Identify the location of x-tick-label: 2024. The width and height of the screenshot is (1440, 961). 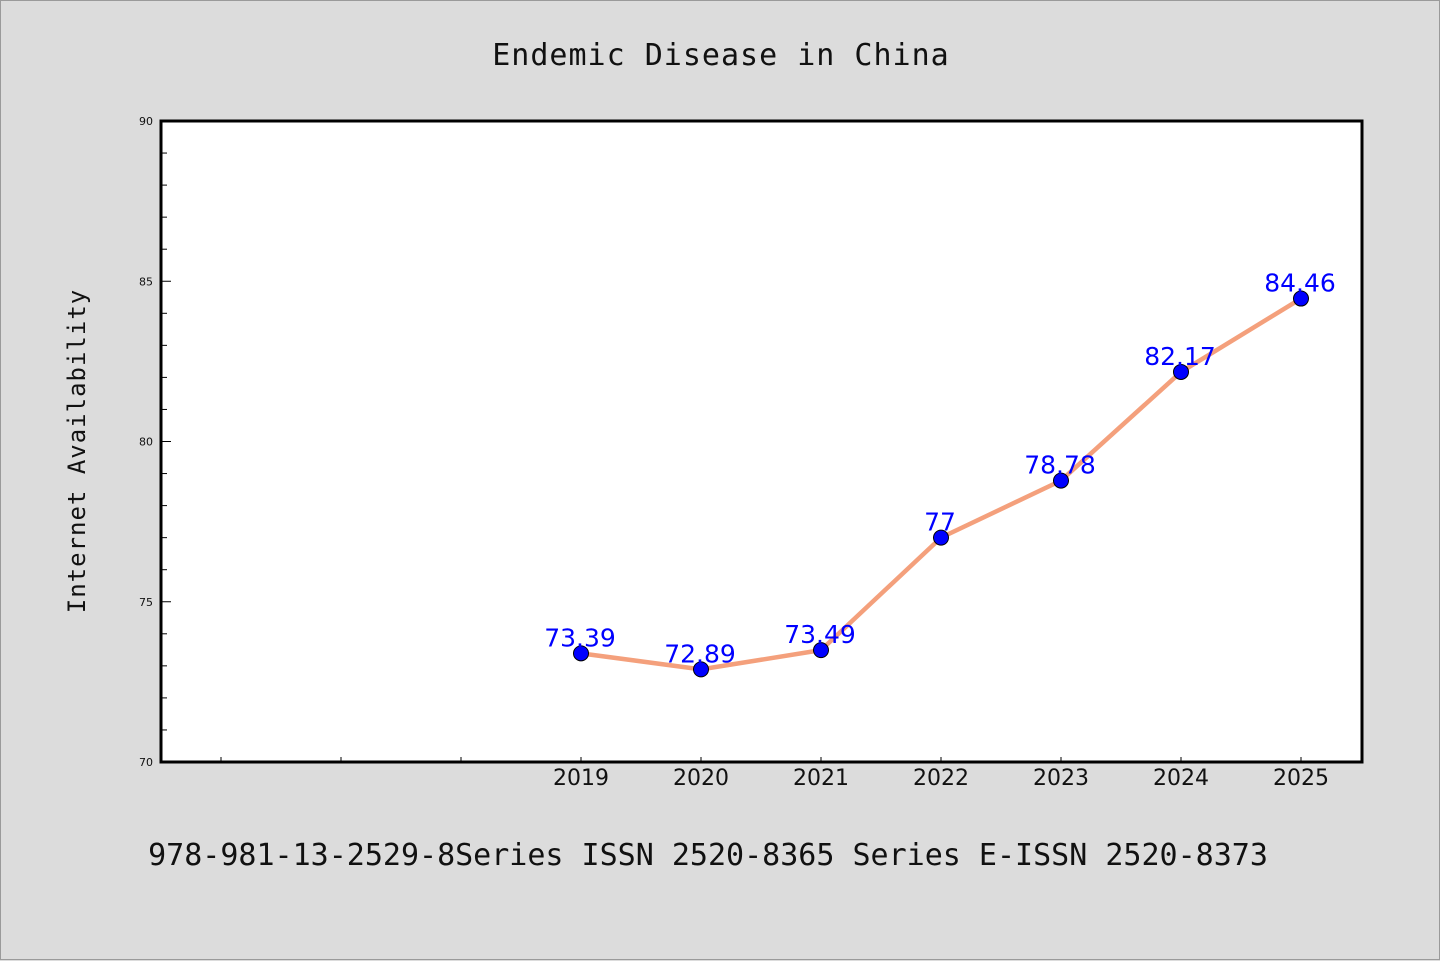
(1181, 778).